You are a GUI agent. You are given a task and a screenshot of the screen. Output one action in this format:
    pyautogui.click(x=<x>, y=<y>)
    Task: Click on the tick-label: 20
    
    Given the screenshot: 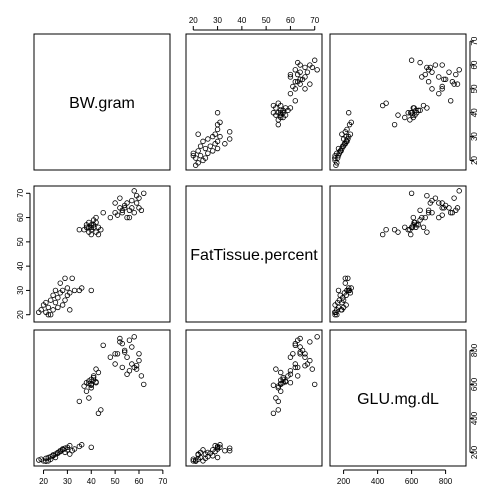 What is the action you would take?
    pyautogui.click(x=474, y=159)
    